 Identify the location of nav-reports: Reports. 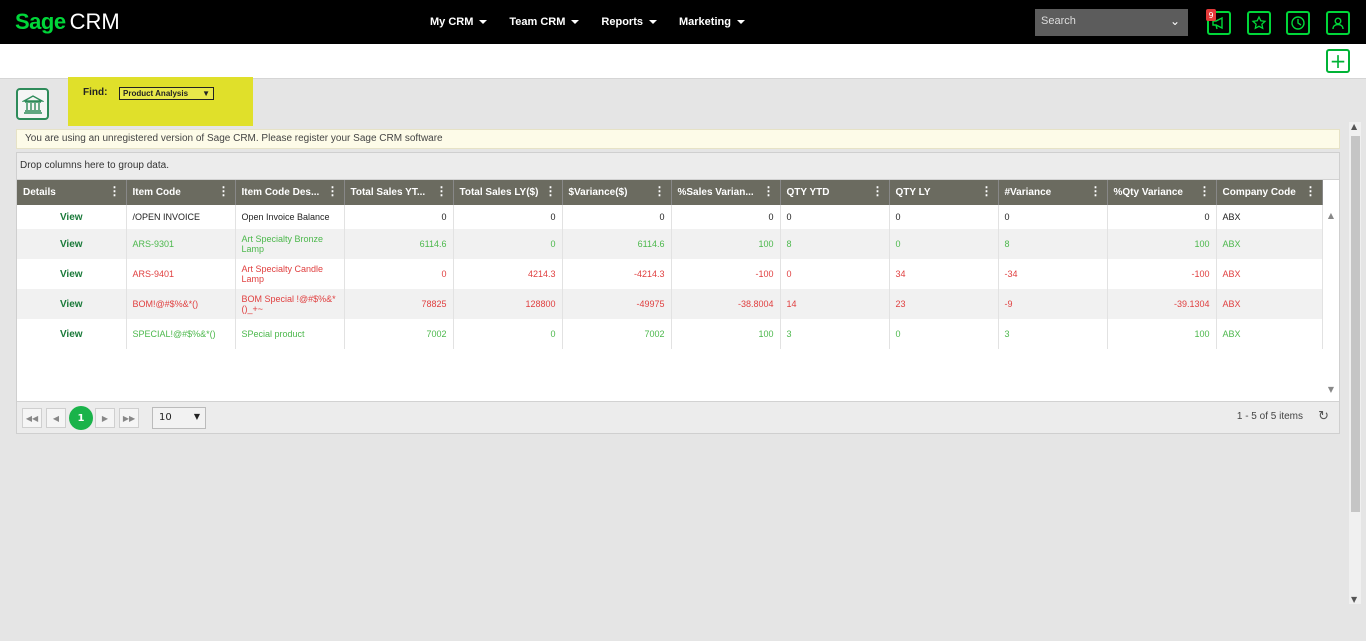
(629, 22).